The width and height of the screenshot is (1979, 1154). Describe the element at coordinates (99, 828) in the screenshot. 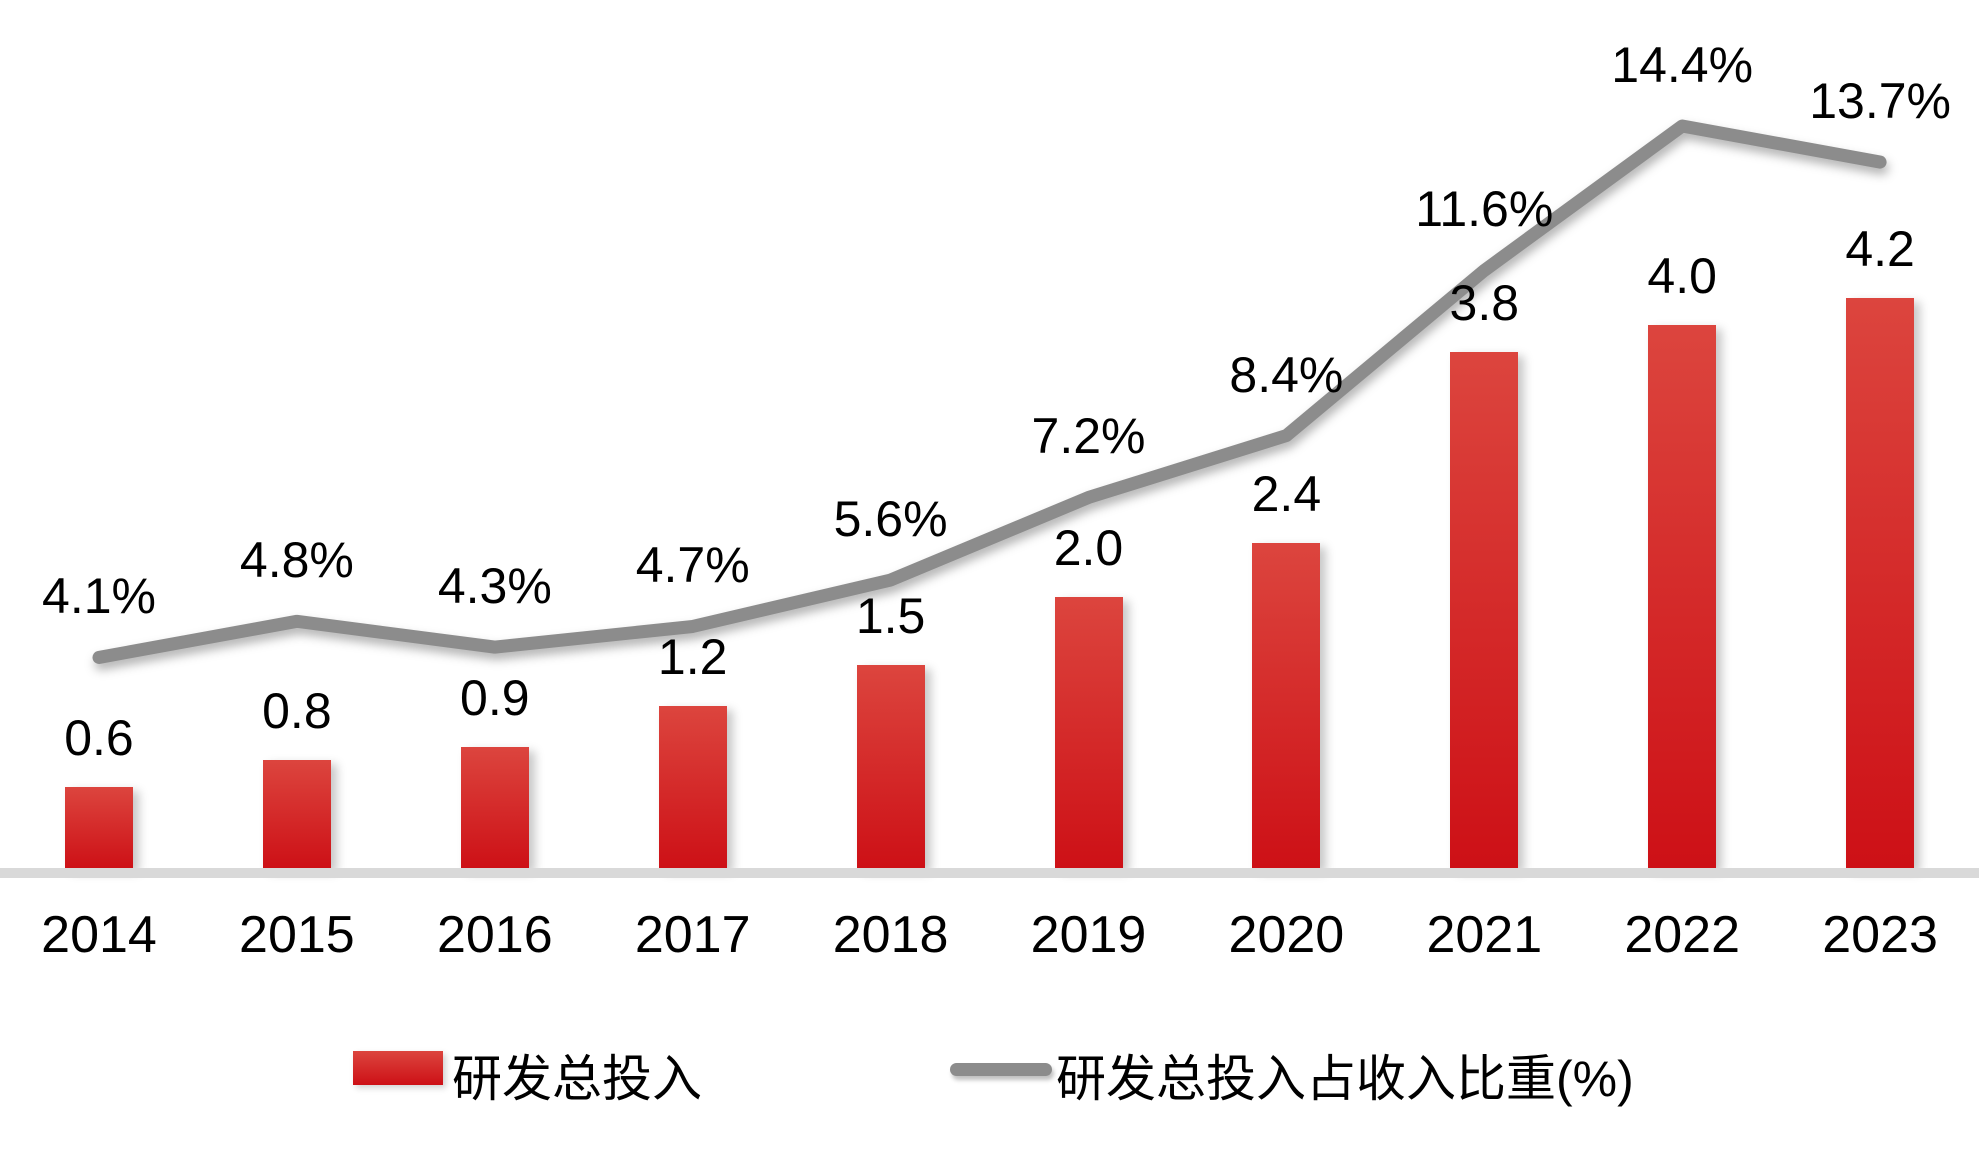

I see `bar-2014` at that location.